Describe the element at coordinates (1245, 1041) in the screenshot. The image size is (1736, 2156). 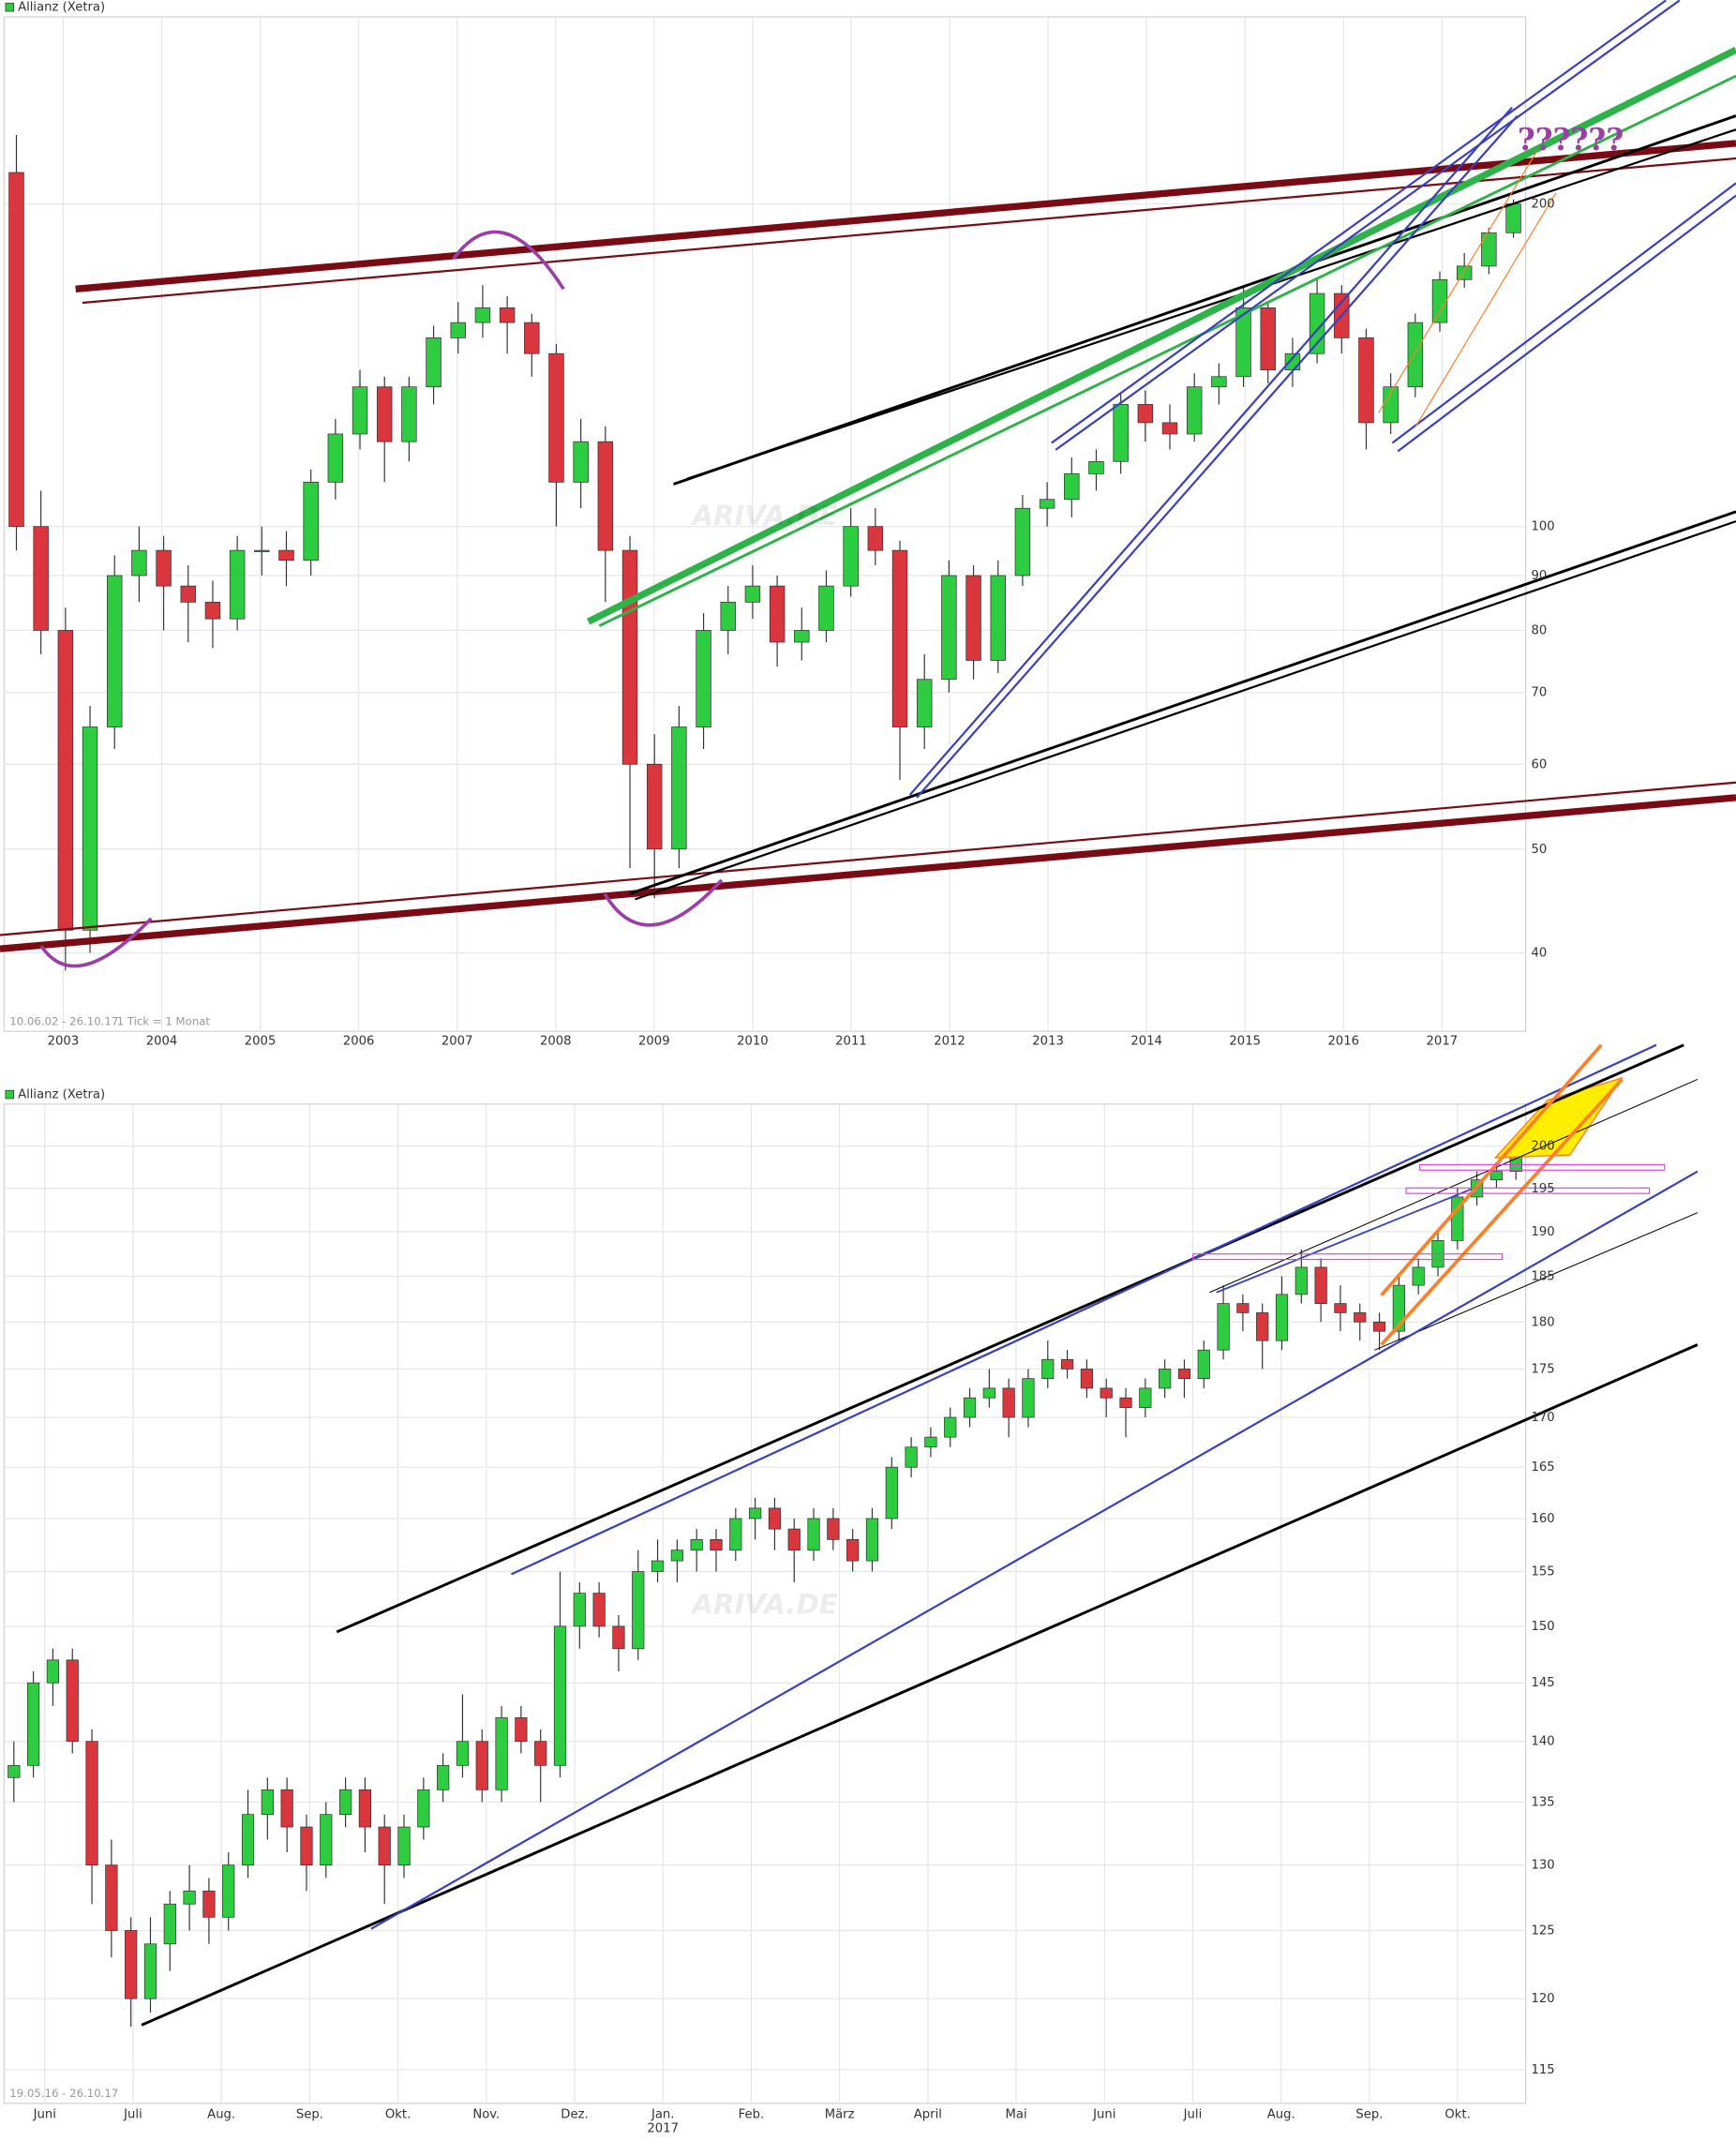
I see `x-tick-label: 2015` at that location.